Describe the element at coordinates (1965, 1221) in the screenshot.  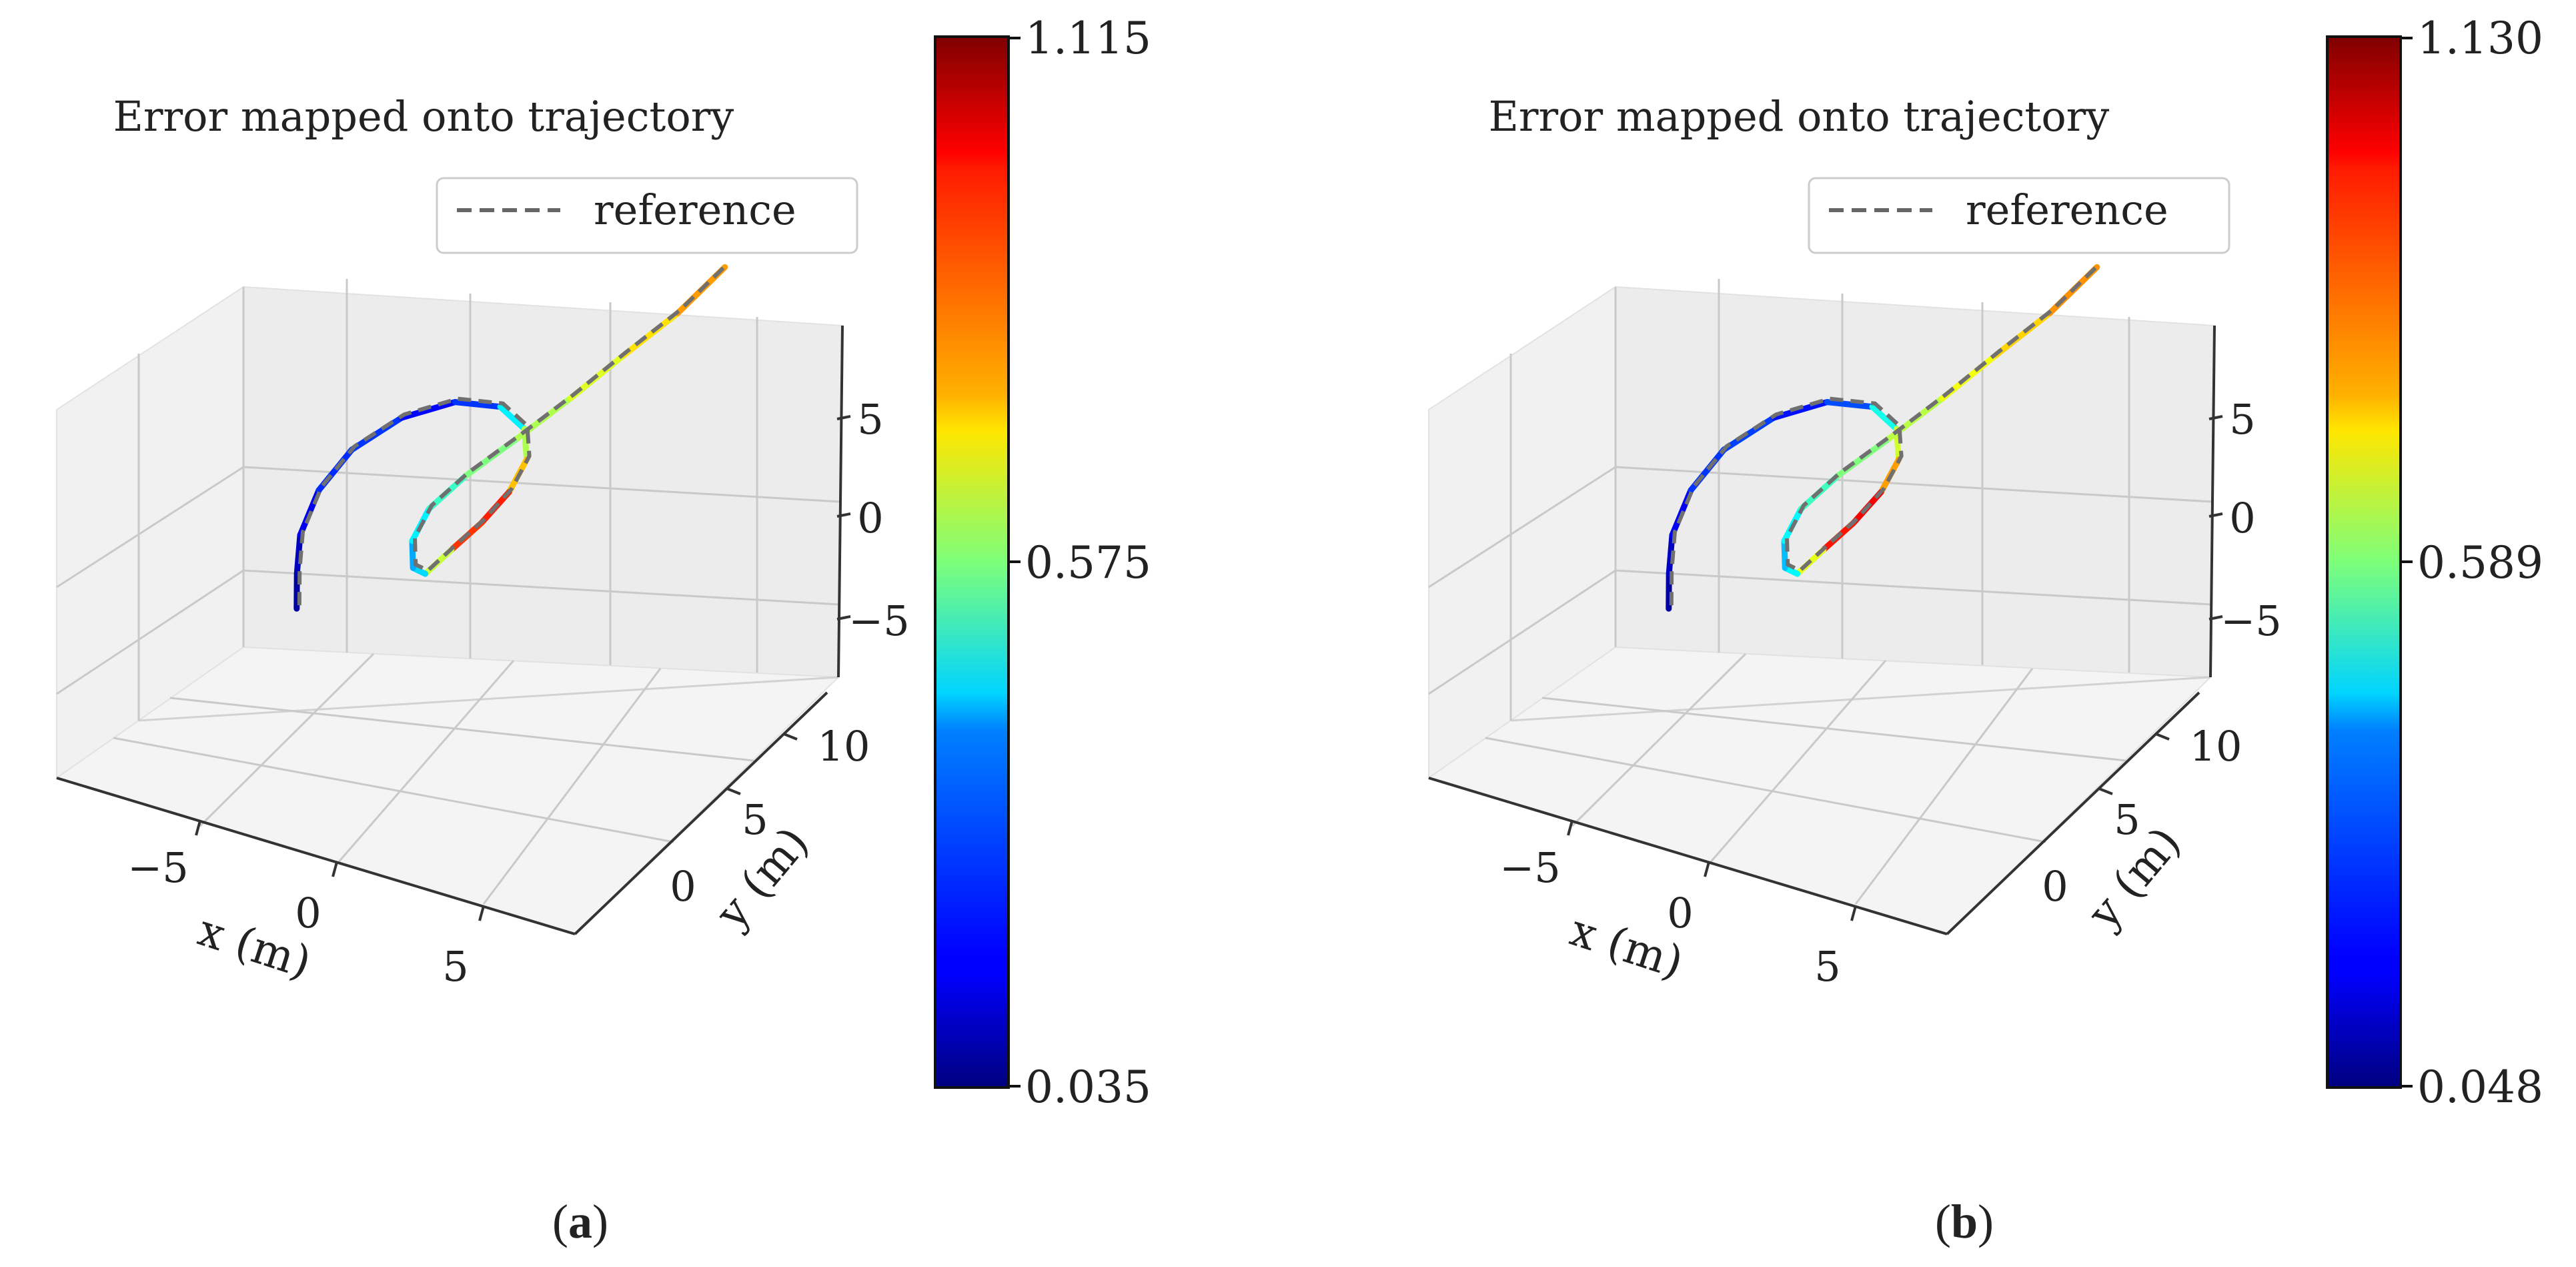
I see `caption-b: (b)` at that location.